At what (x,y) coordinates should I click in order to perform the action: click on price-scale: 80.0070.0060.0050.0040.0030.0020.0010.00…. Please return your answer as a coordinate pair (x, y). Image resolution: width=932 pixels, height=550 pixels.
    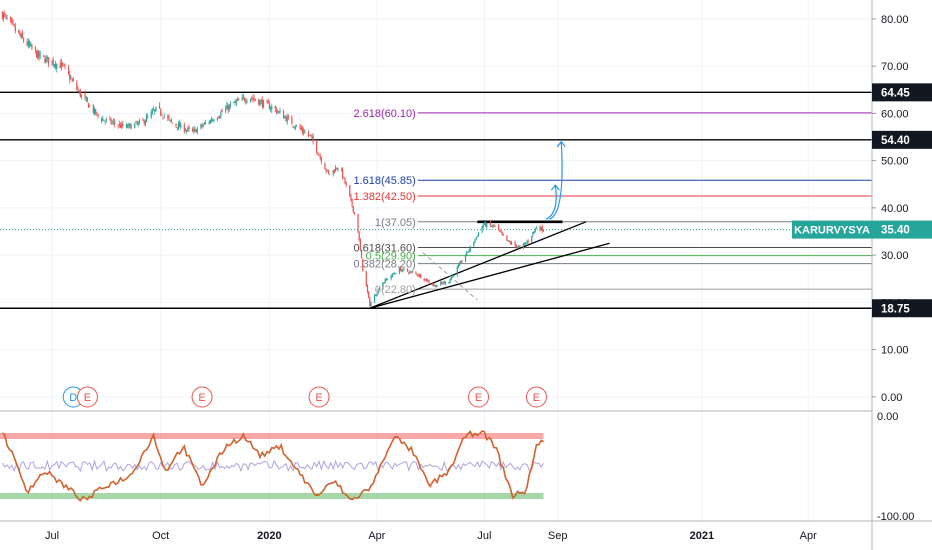
    Looking at the image, I should click on (862, 209).